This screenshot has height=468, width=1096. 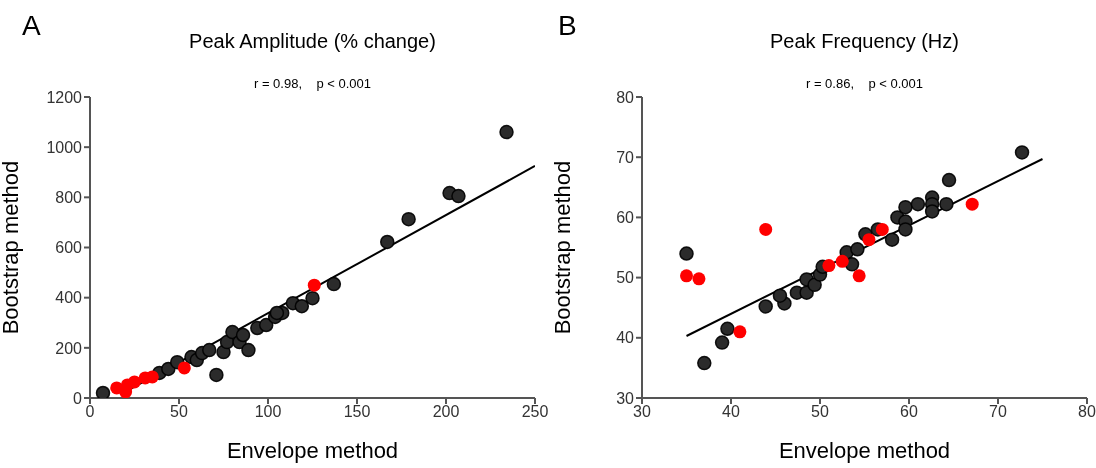 What do you see at coordinates (1087, 412) in the screenshot?
I see `x-tick-label: 80` at bounding box center [1087, 412].